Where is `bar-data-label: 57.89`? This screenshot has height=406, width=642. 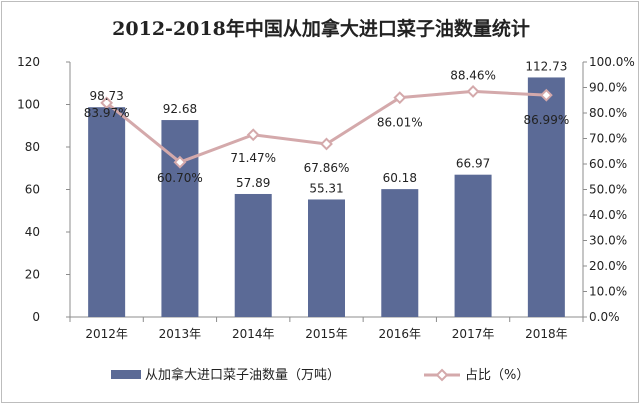 bar-data-label: 57.89 is located at coordinates (253, 183).